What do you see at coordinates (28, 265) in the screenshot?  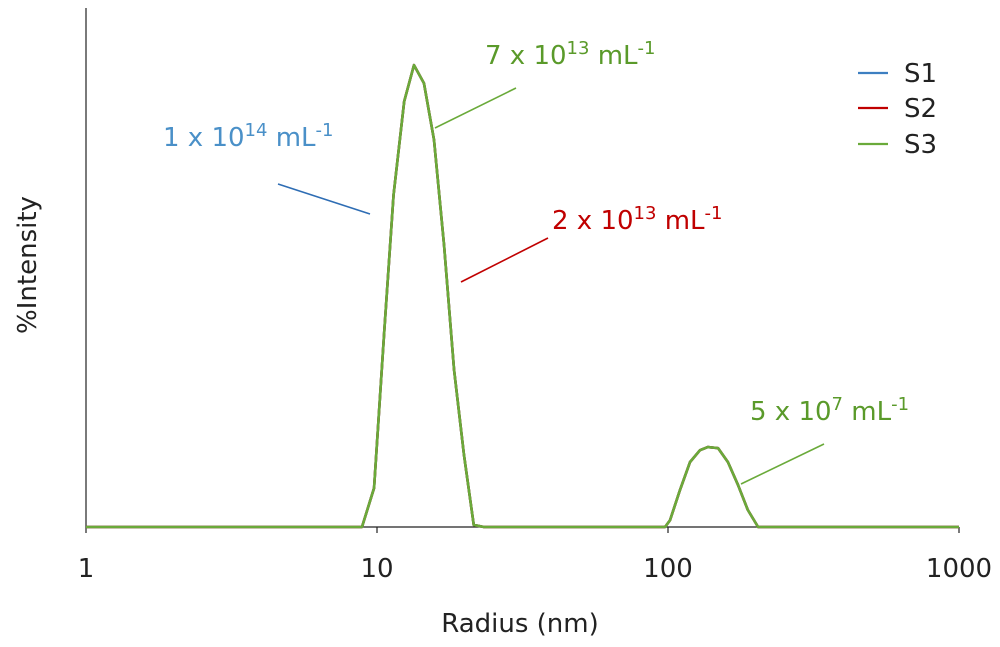 I see `y-axis-label: %Intensity` at bounding box center [28, 265].